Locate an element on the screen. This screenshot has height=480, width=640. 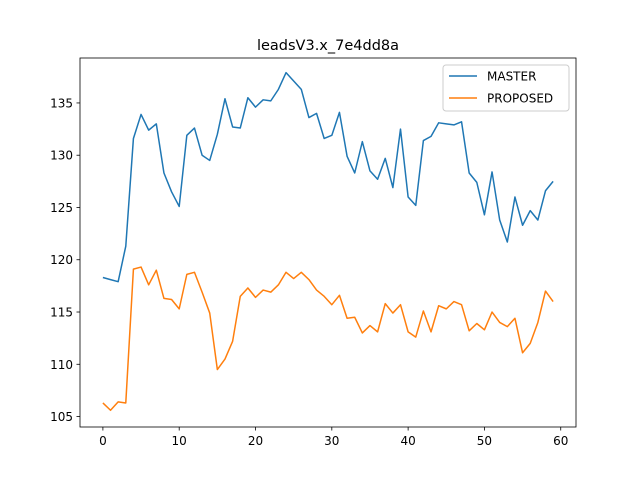
y-tick-label: 135 is located at coordinates (61, 103).